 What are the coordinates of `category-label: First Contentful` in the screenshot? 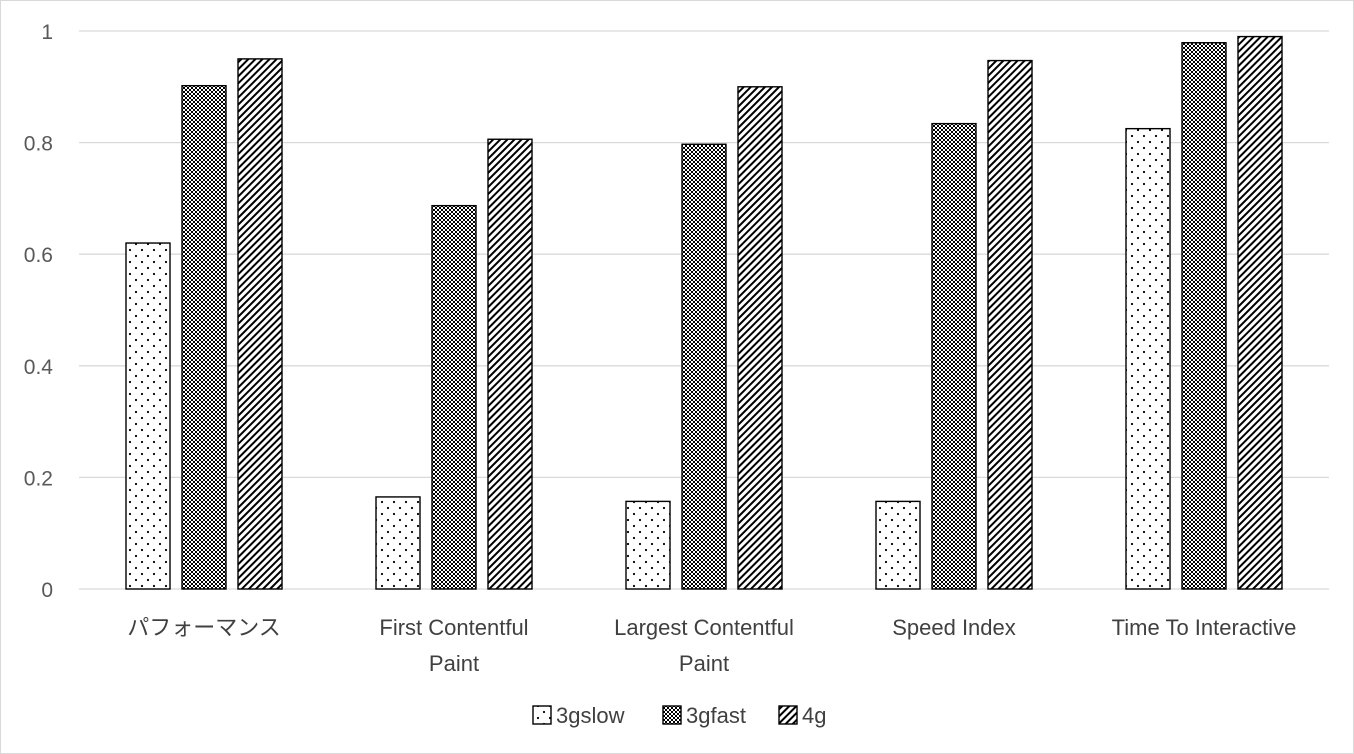 It's located at (453, 627).